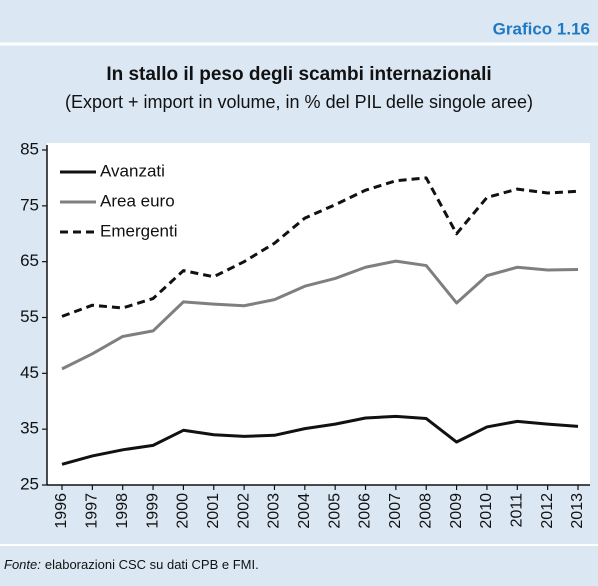 This screenshot has width=598, height=586. What do you see at coordinates (320, 440) in the screenshot?
I see `series-line` at bounding box center [320, 440].